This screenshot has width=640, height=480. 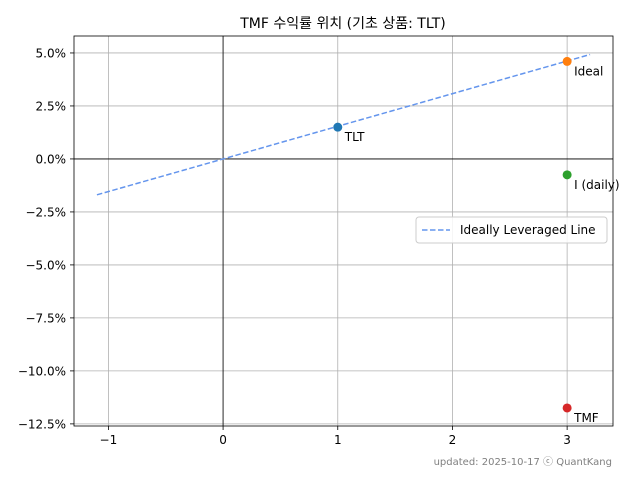 I want to click on y-tick-label: −5.0%, so click(x=45, y=265).